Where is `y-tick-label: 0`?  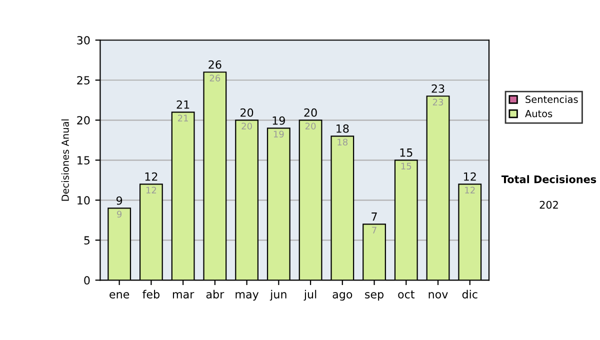
y-tick-label: 0 is located at coordinates (87, 280).